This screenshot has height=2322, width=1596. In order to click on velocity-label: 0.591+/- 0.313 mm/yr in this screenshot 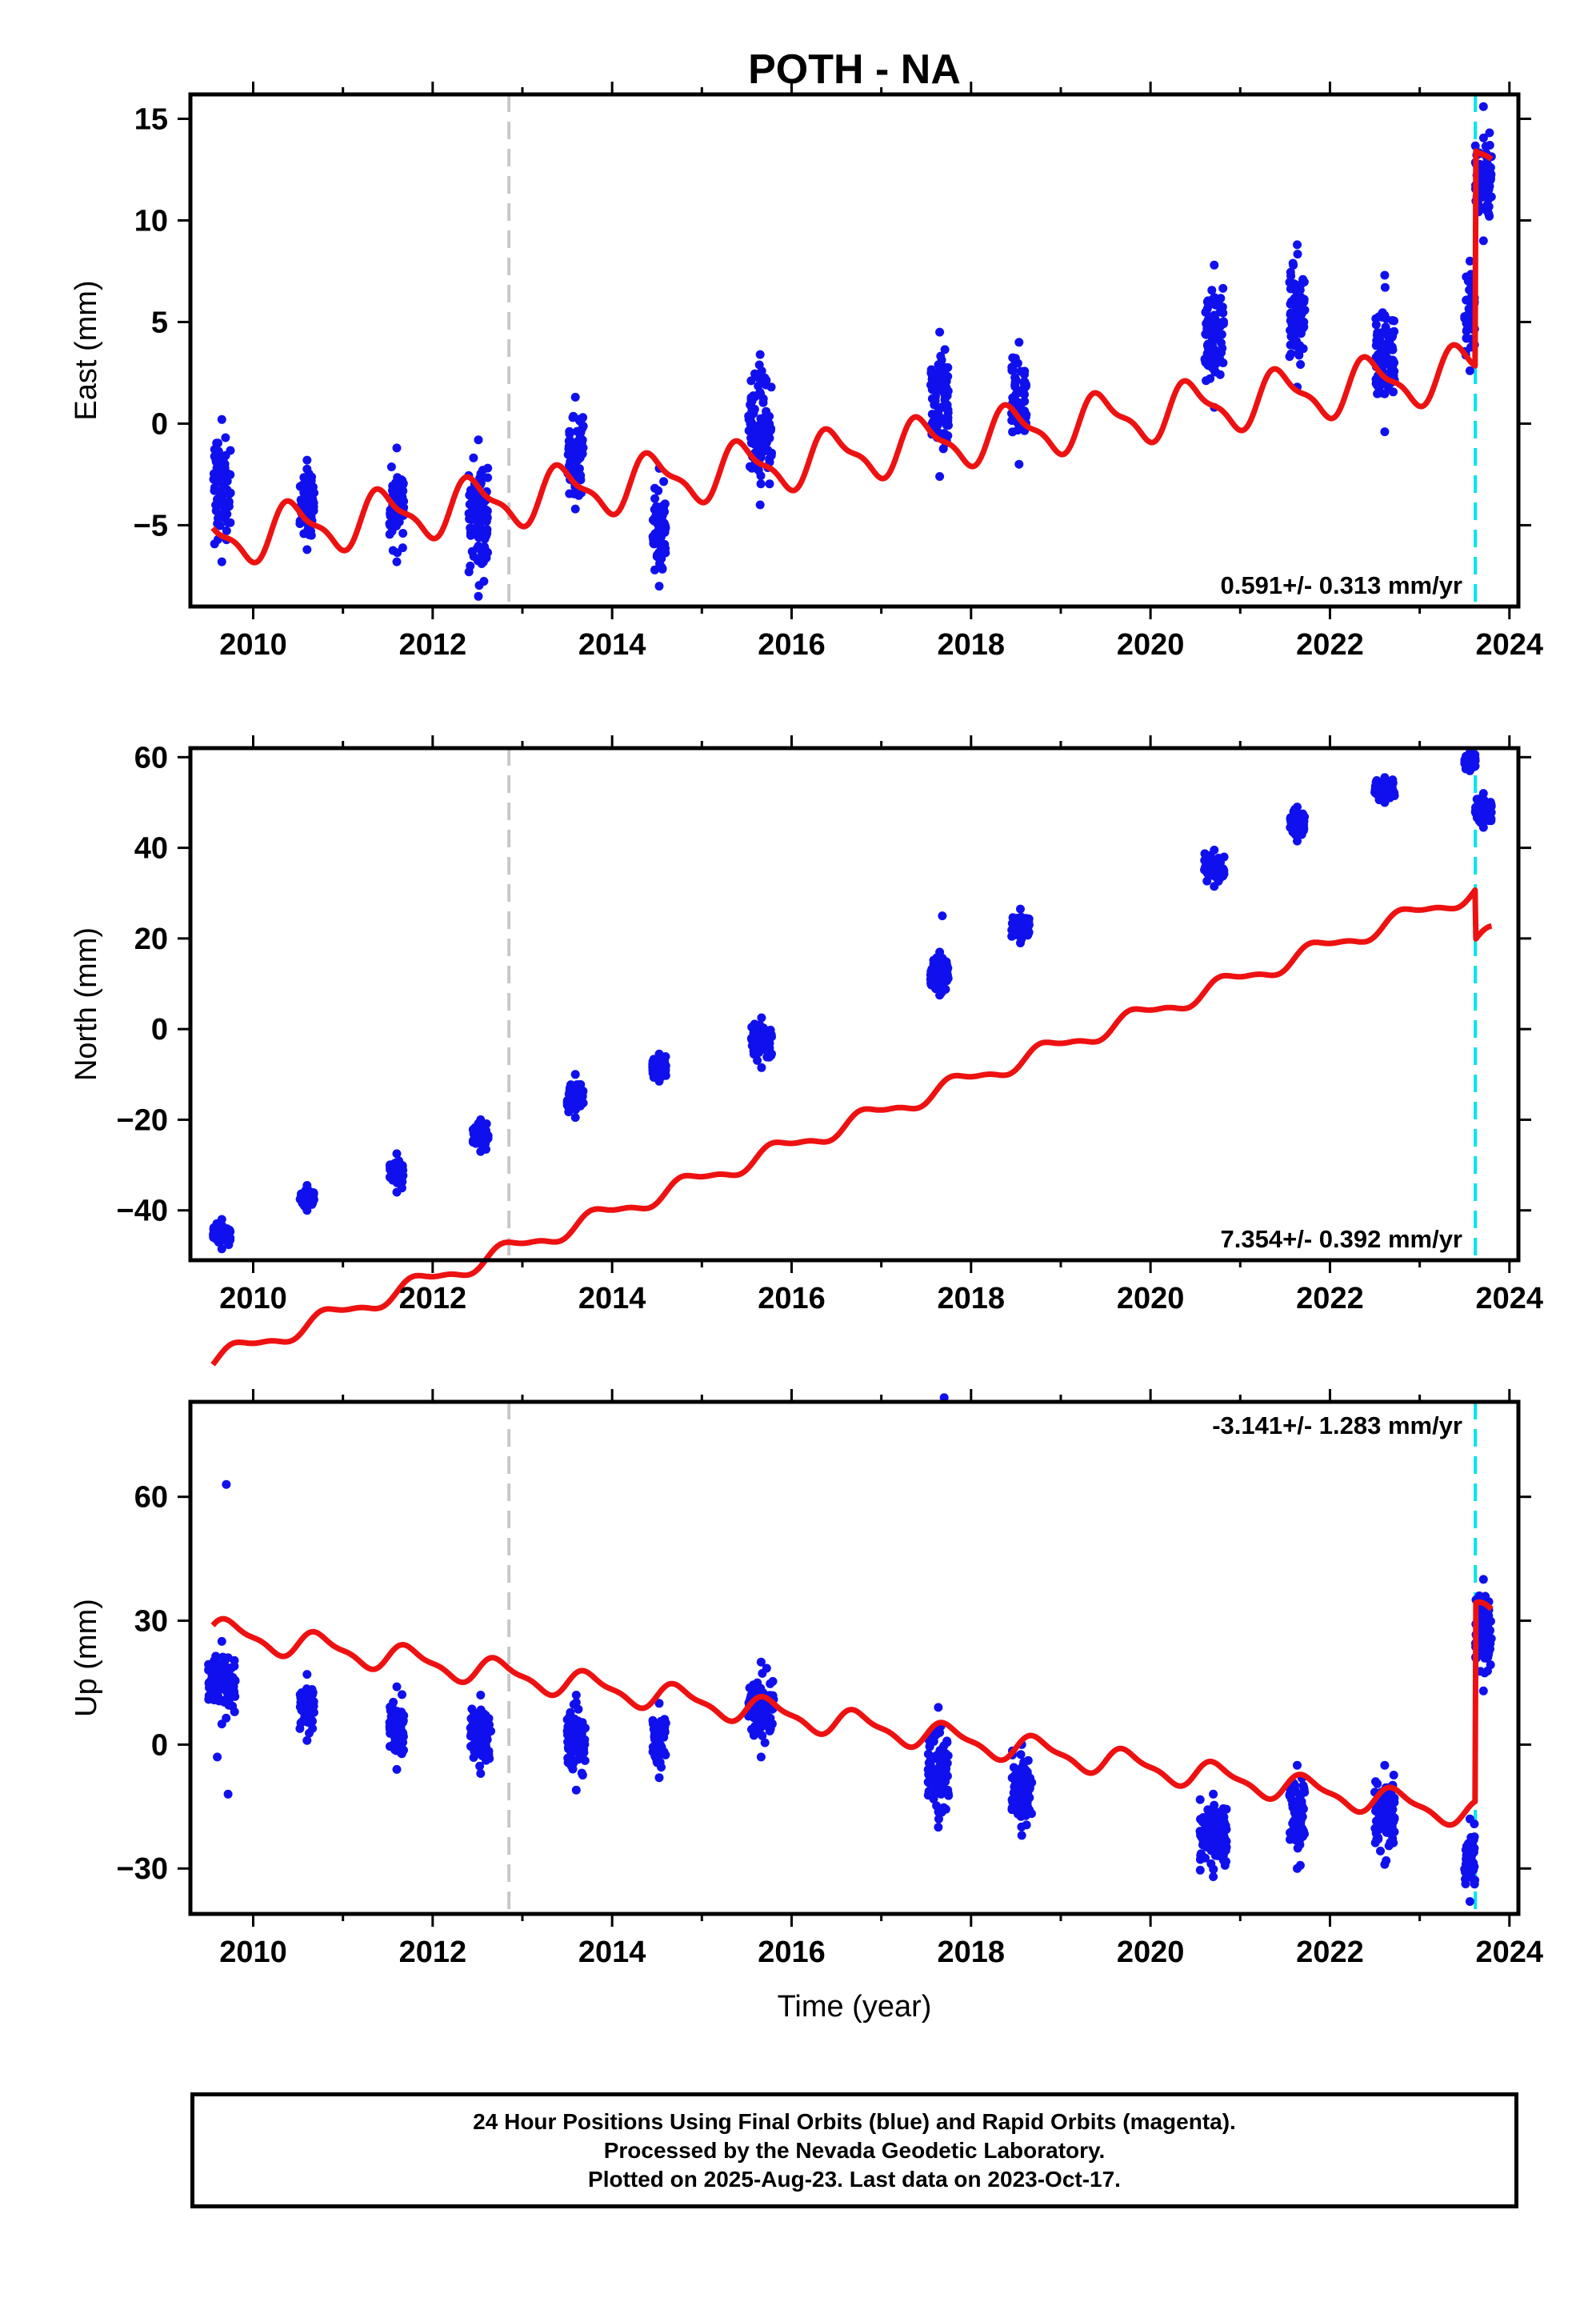, I will do `click(1341, 585)`.